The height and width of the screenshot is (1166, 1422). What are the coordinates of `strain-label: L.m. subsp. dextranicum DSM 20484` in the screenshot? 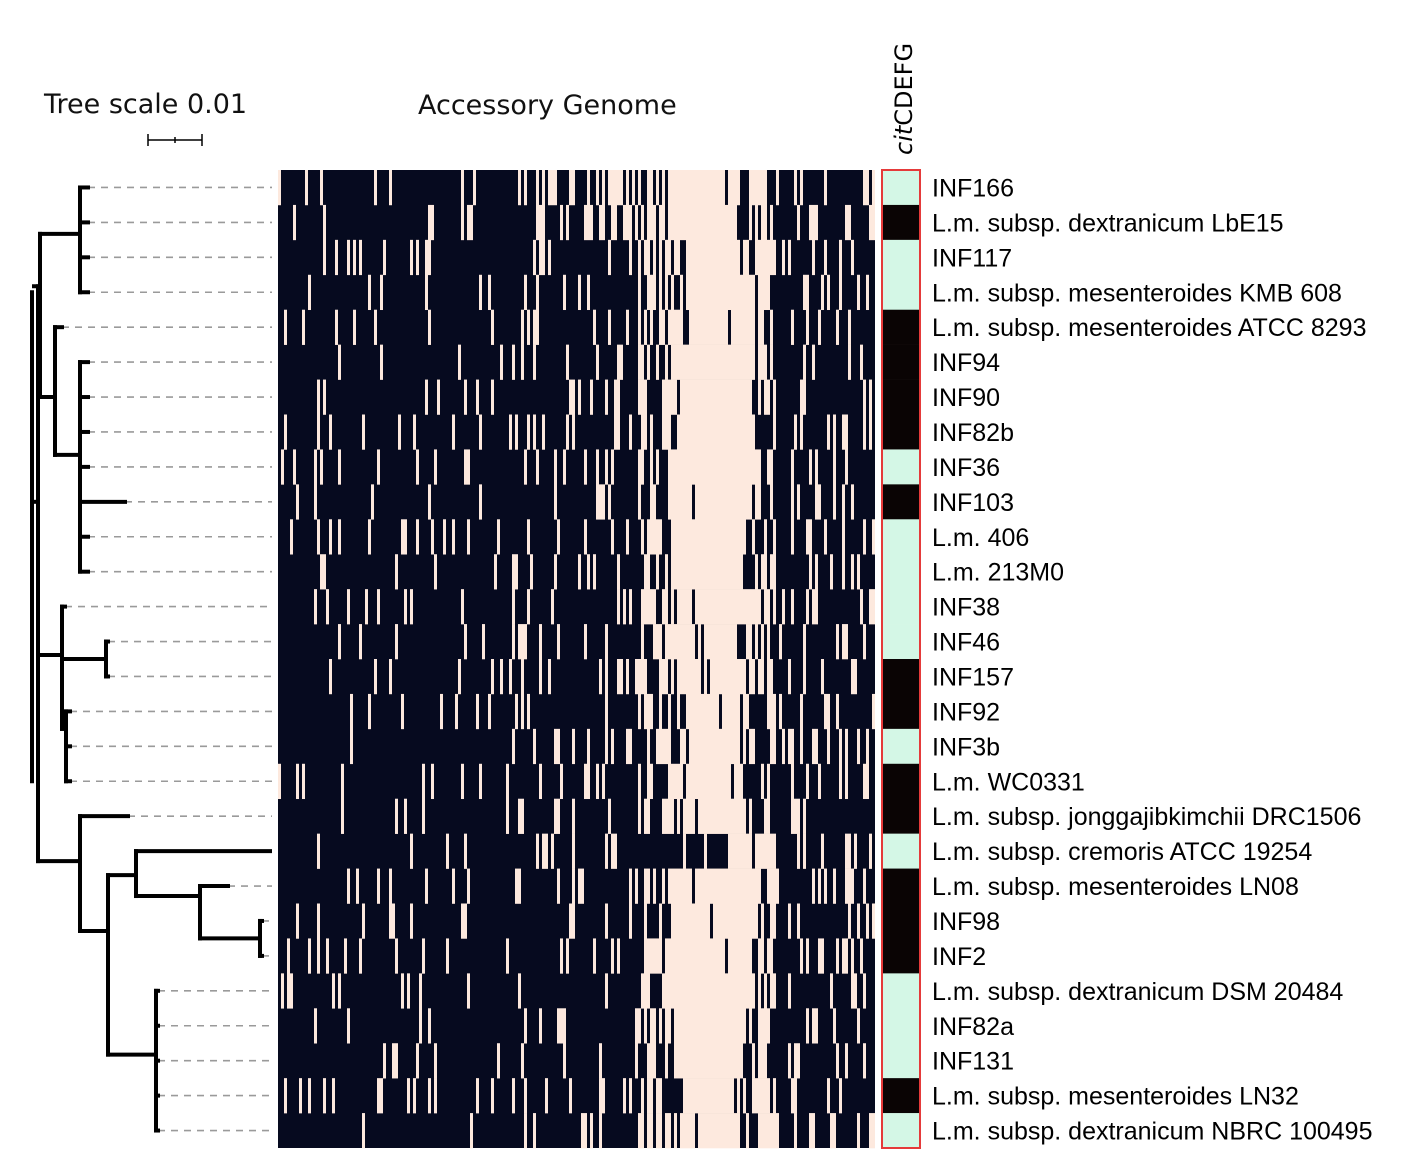 It's located at (1137, 992).